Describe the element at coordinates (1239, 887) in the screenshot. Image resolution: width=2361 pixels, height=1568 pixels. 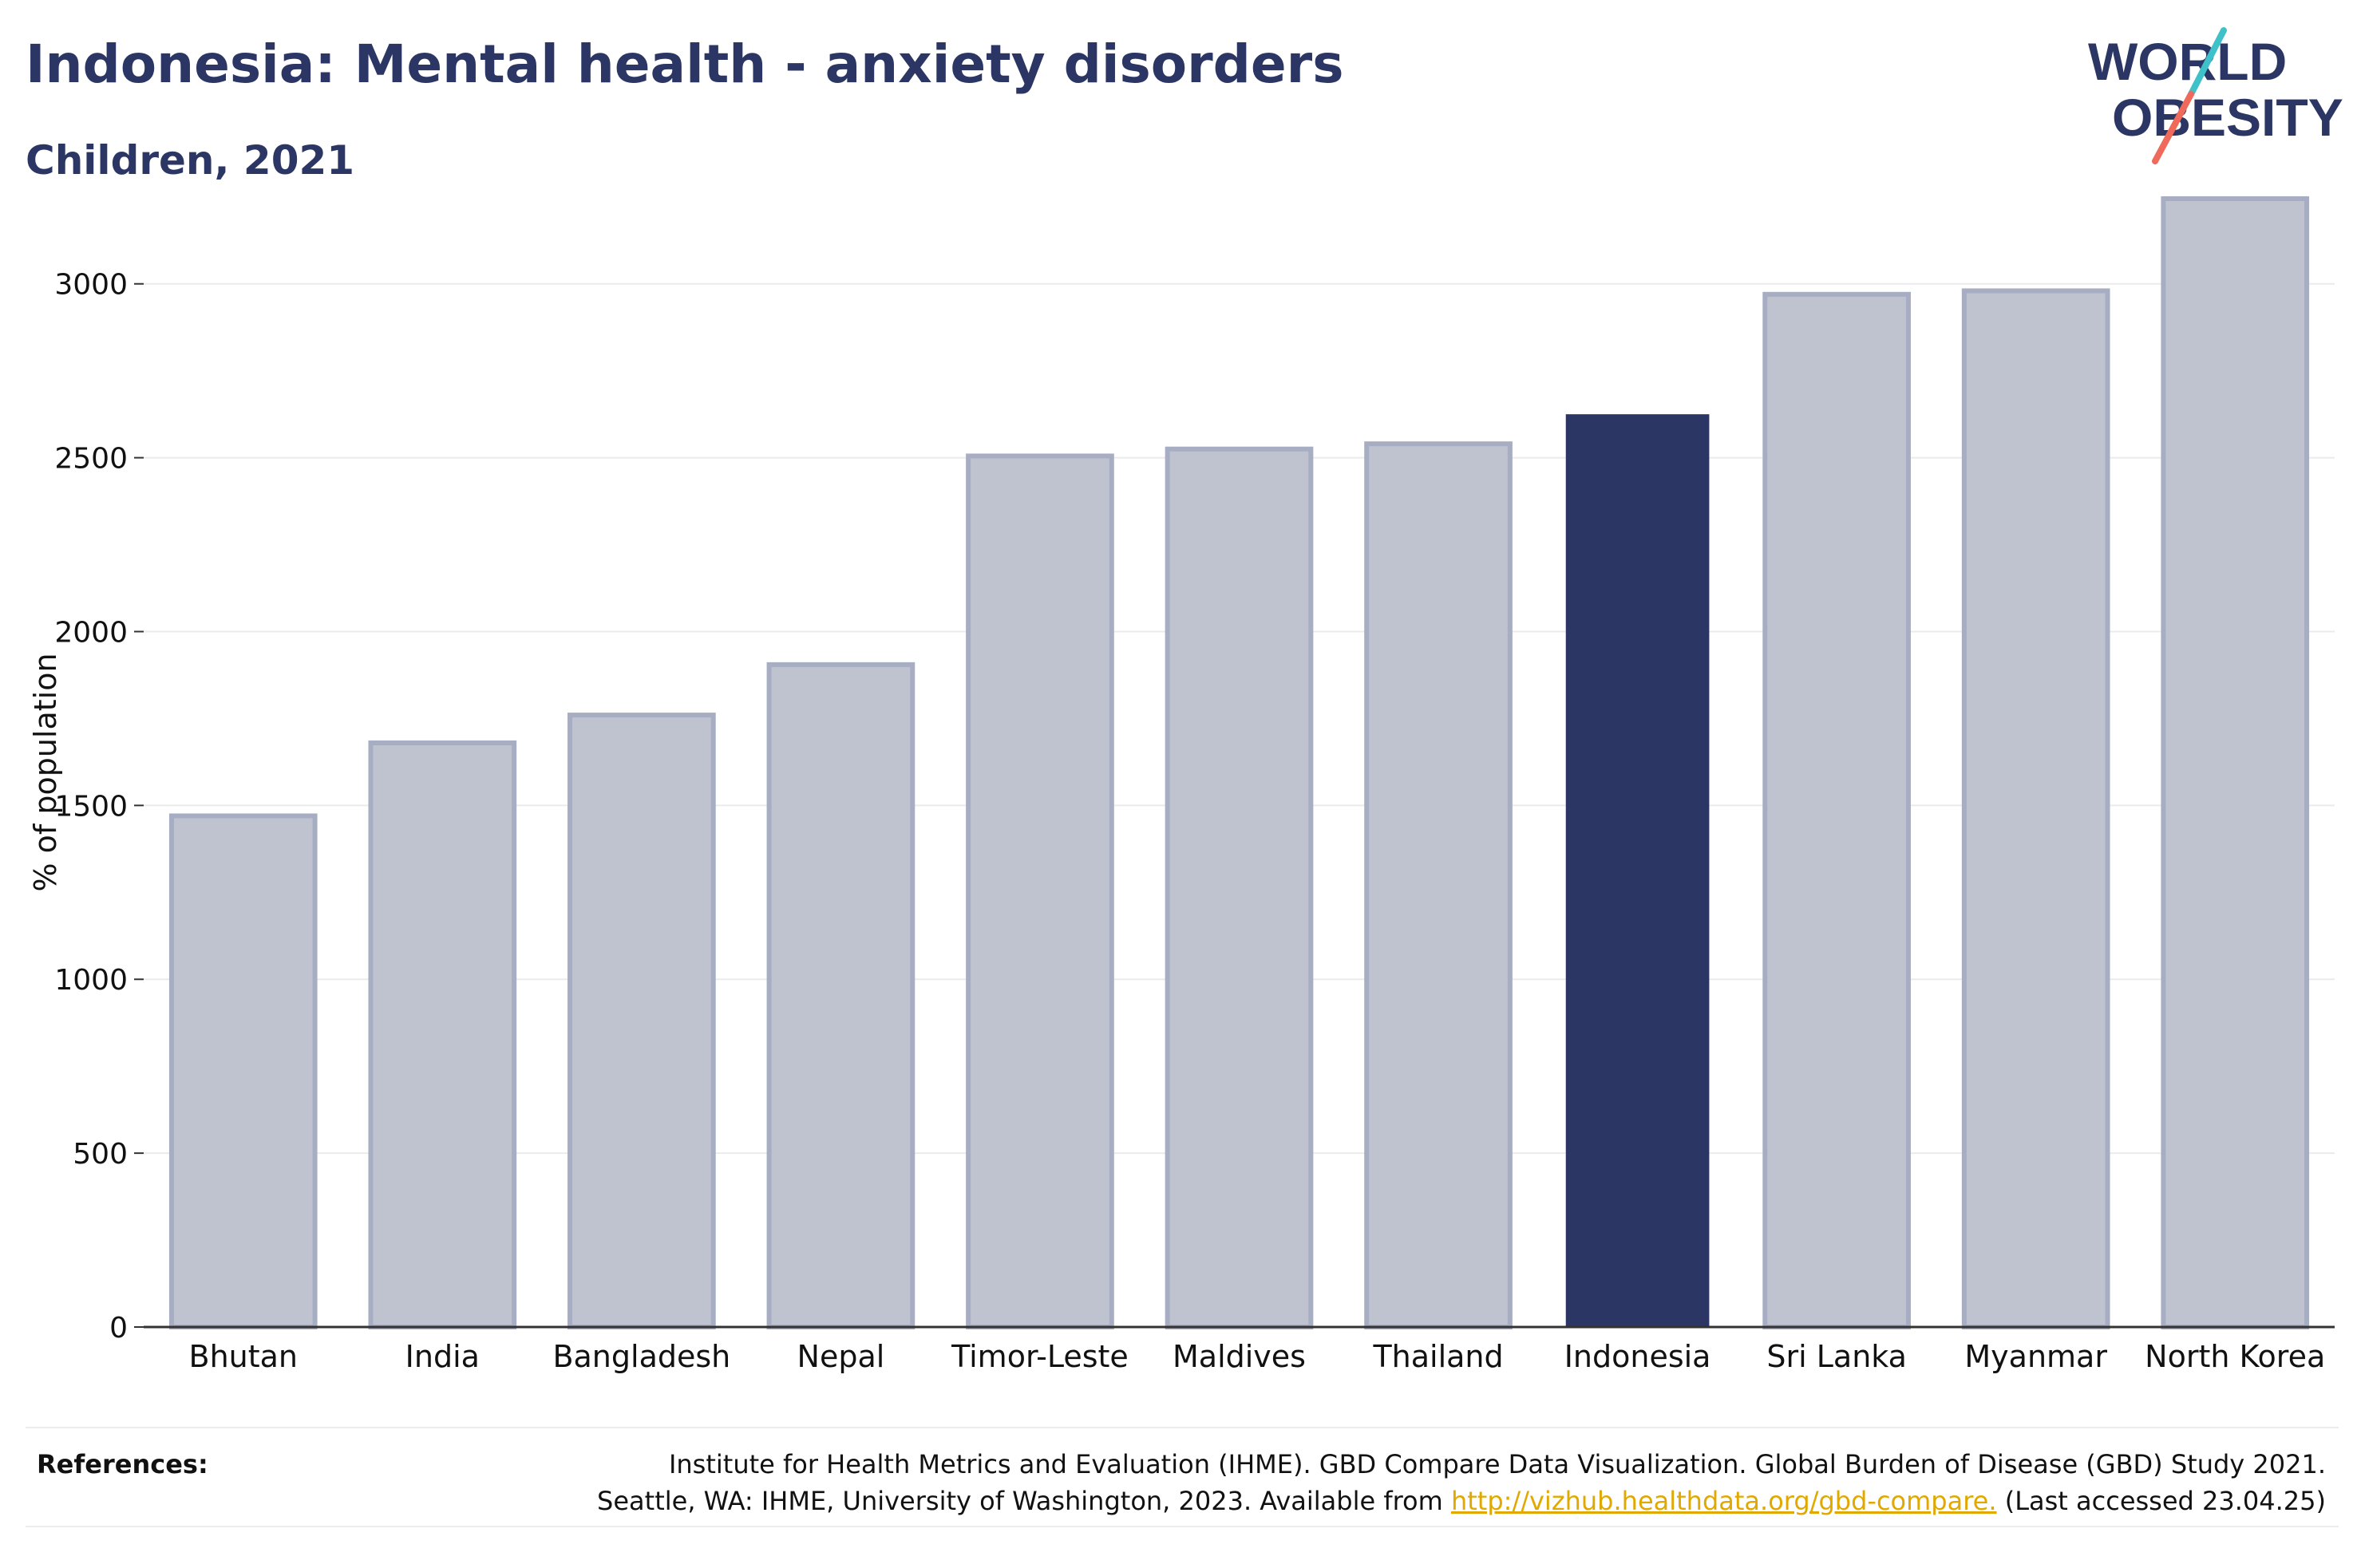
I see `bar-maldives` at that location.